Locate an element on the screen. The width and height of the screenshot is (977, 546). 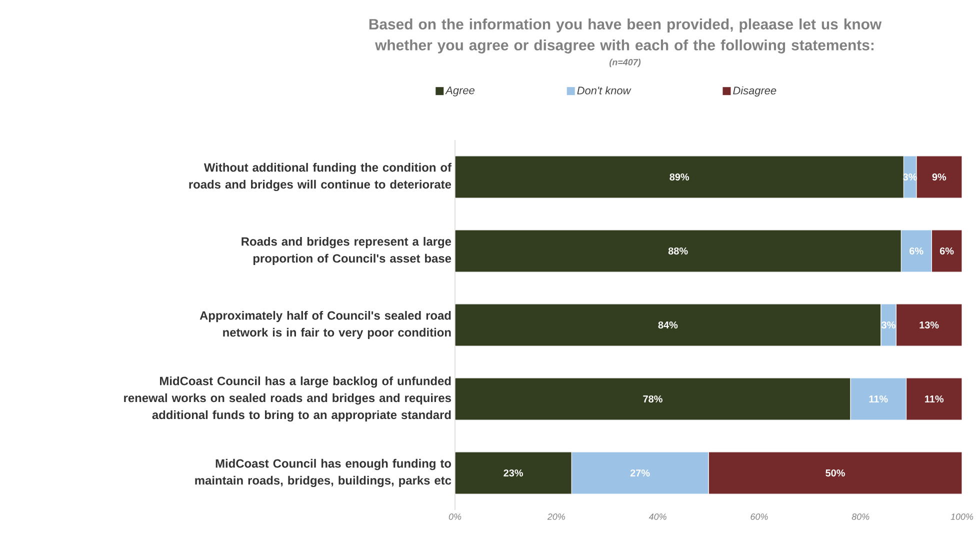
y-tick-label: Approximately half of Council's sealed road network is in fair to very poor condition is located at coordinates (325, 325).